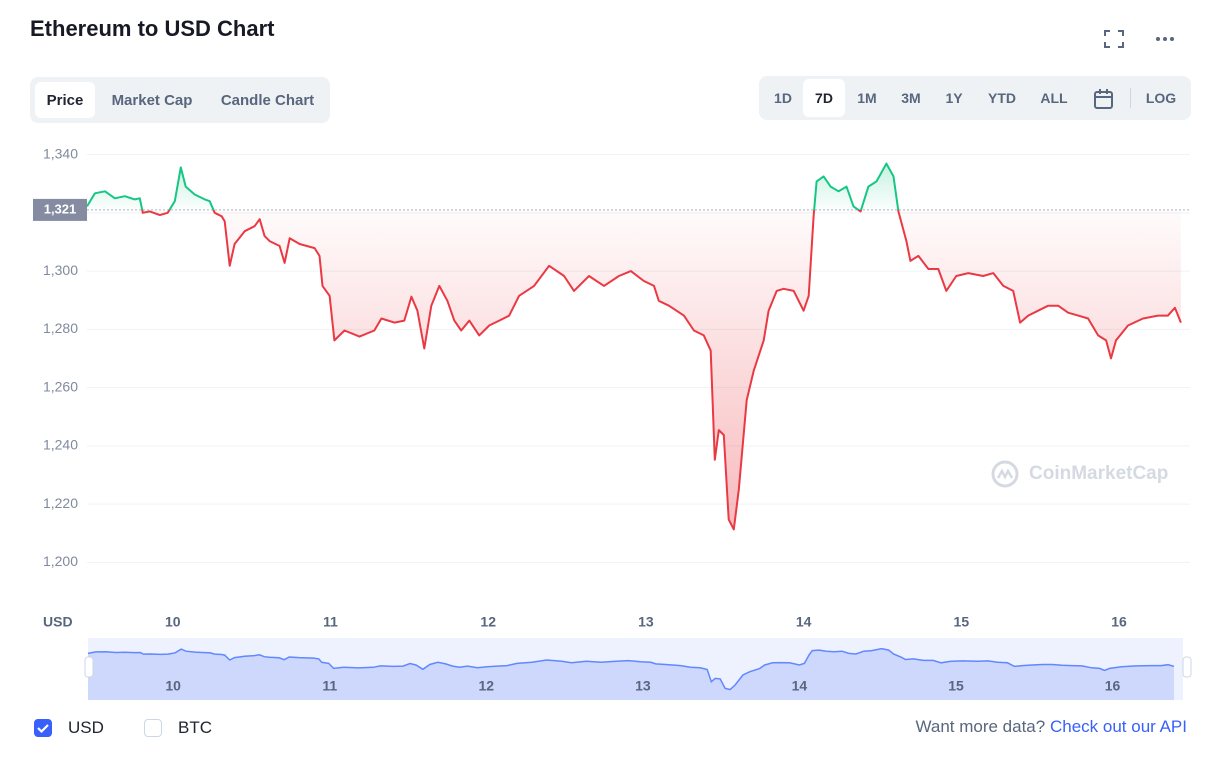 Image resolution: width=1219 pixels, height=766 pixels. What do you see at coordinates (60, 386) in the screenshot?
I see `y-tick-label: 1,260` at bounding box center [60, 386].